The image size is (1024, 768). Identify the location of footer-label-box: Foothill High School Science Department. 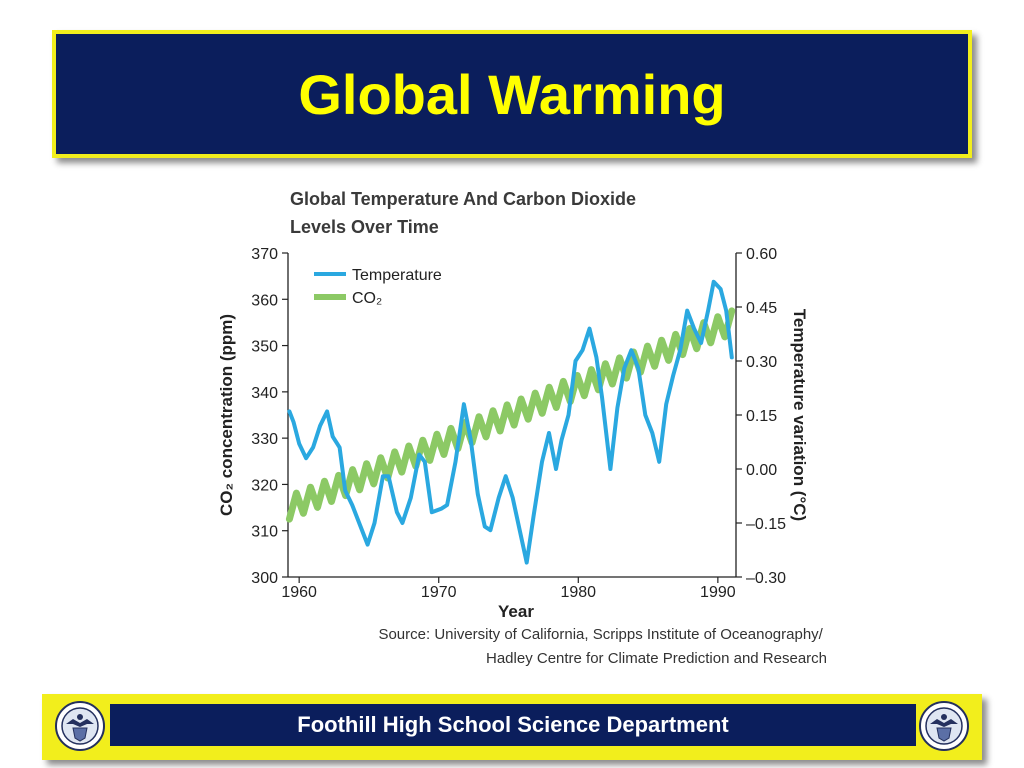
(513, 725).